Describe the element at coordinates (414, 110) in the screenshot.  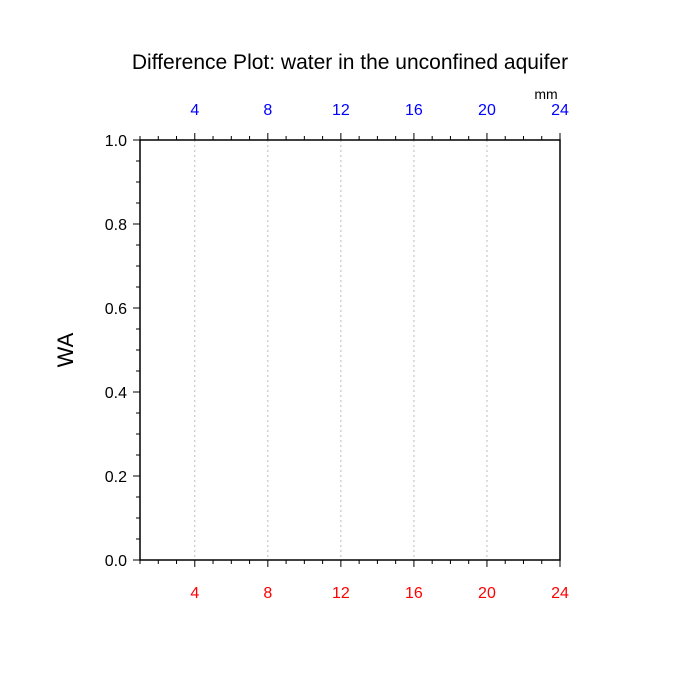
I see `x-tick-label-top: 16` at that location.